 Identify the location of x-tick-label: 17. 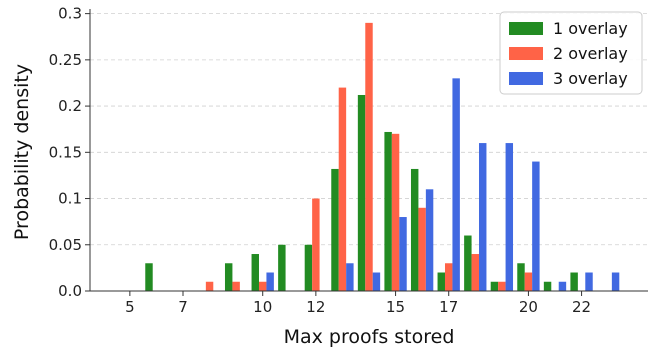
(448, 307).